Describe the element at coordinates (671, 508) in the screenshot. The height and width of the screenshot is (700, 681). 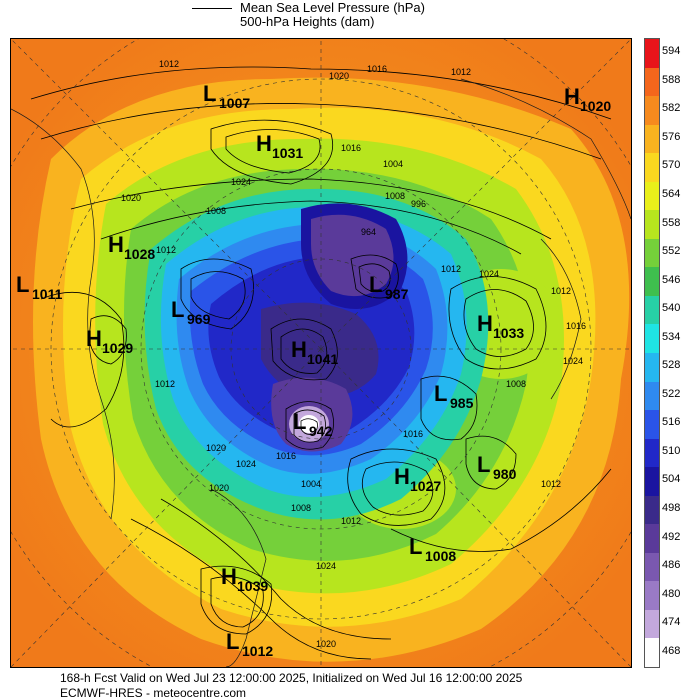
I see `colorbar-tick-label: 498` at that location.